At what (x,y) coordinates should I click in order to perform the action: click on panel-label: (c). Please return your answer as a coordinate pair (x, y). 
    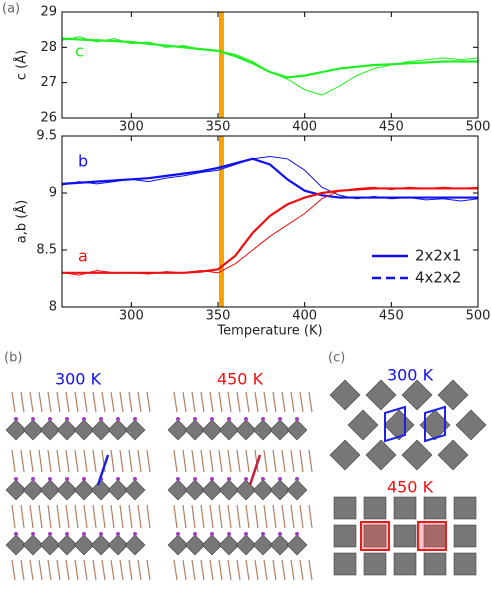
    Looking at the image, I should click on (336, 358).